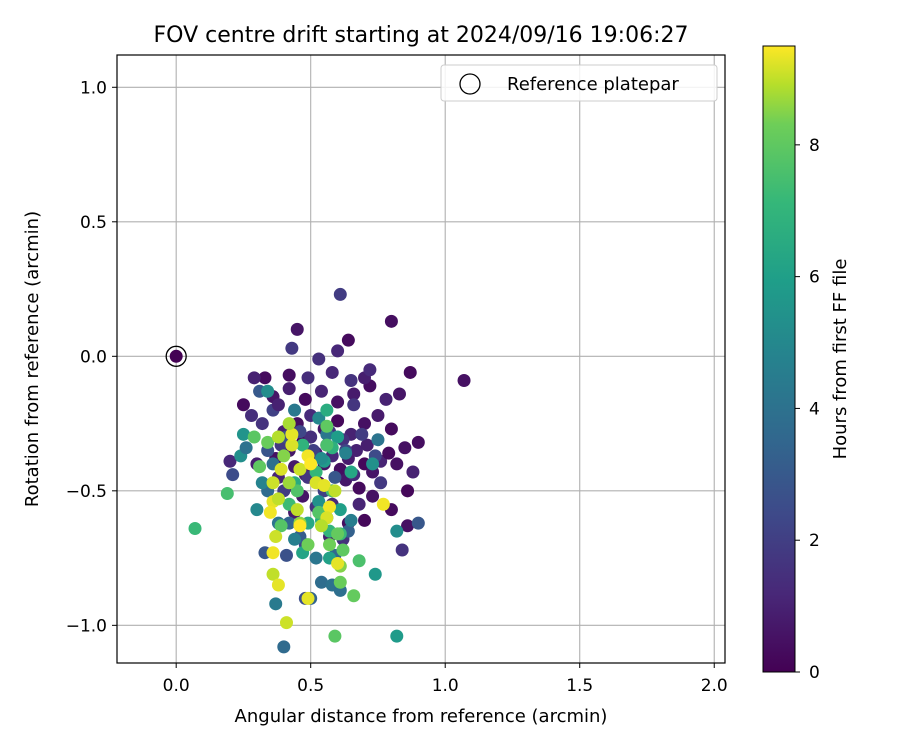  What do you see at coordinates (176, 686) in the screenshot?
I see `x-tick-label-0: 0.0` at bounding box center [176, 686].